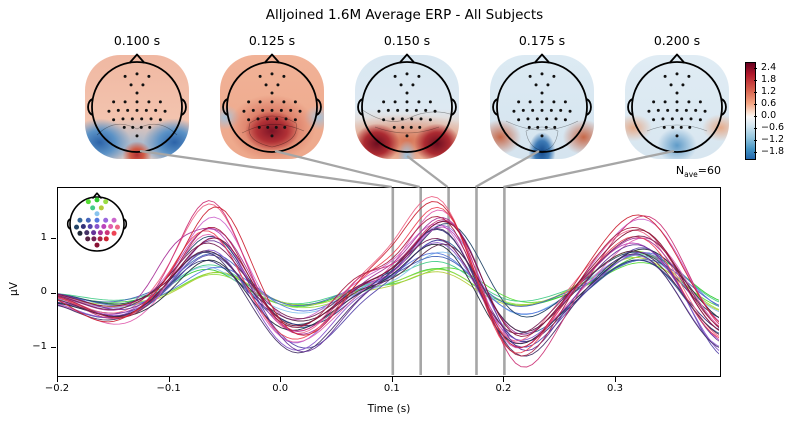 This screenshot has height=431, width=809. Describe the element at coordinates (680, 170) in the screenshot. I see `nave-base: N` at that location.